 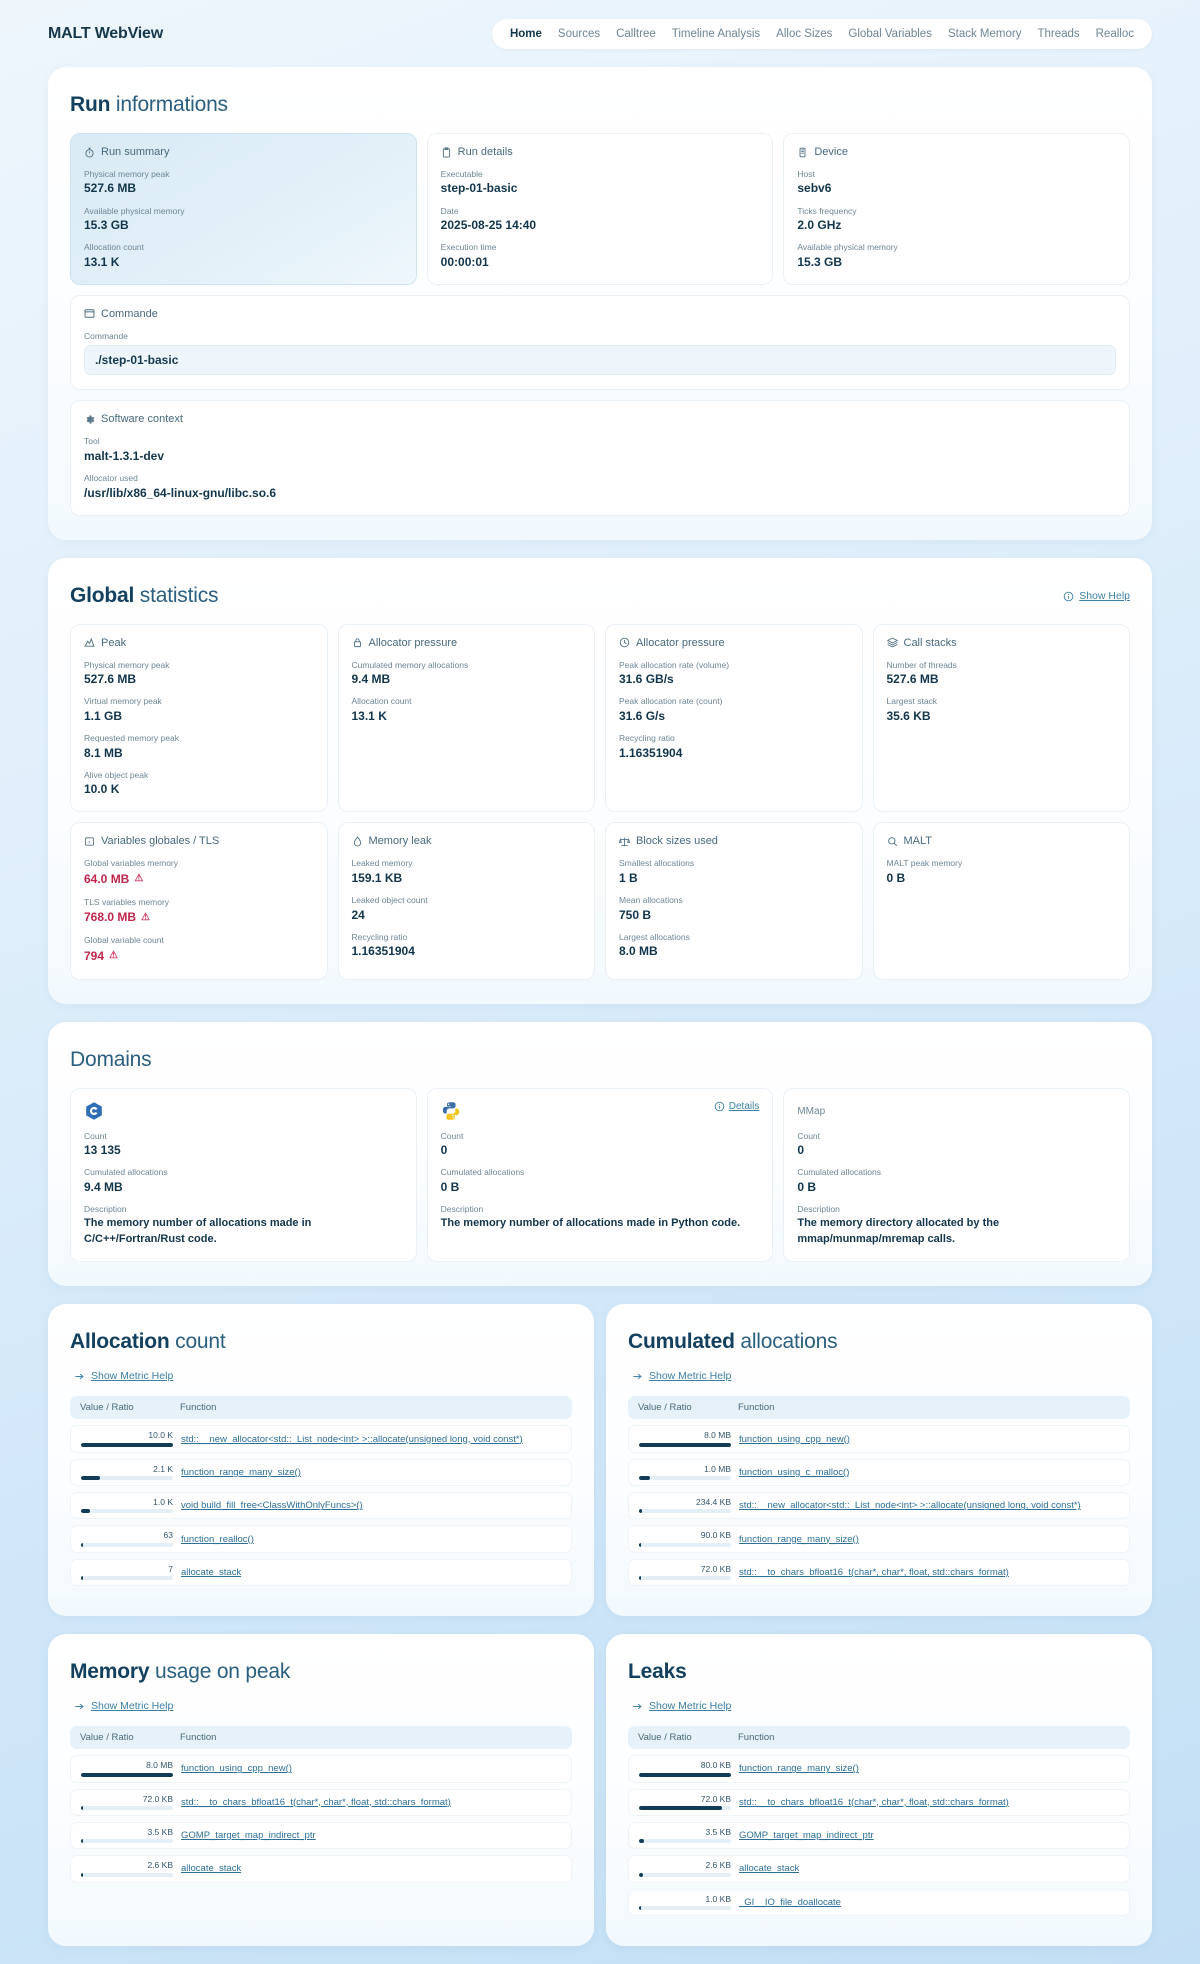 I want to click on card-title-text: Peak, so click(x=114, y=642).